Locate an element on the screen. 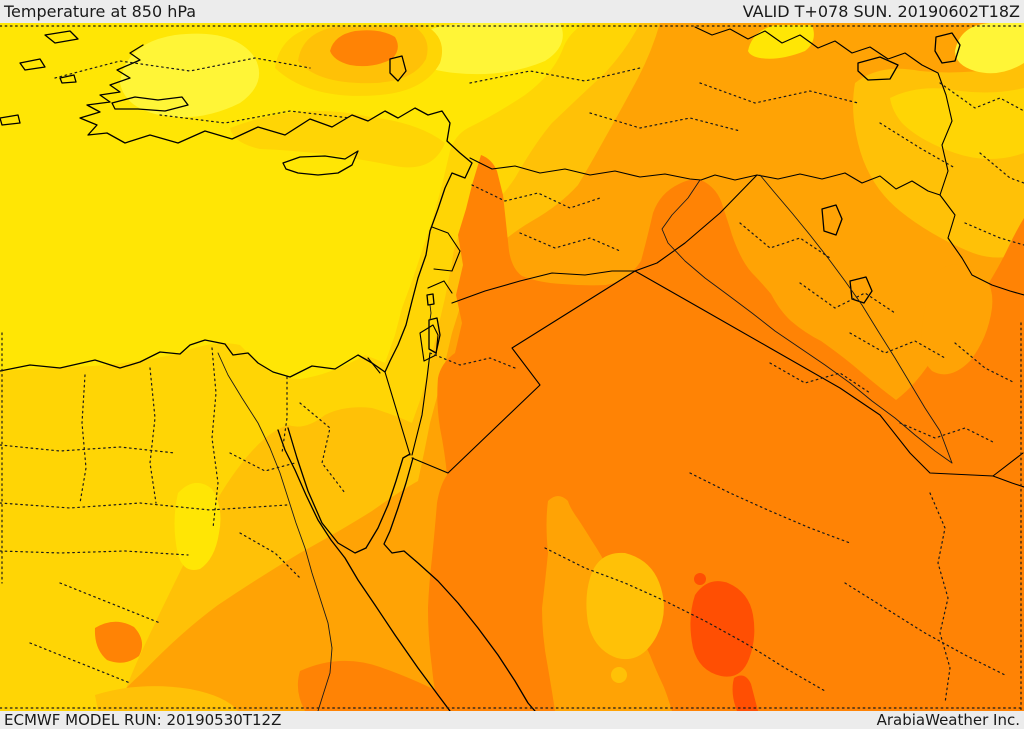  border-lebanon is located at coordinates (446, 249).